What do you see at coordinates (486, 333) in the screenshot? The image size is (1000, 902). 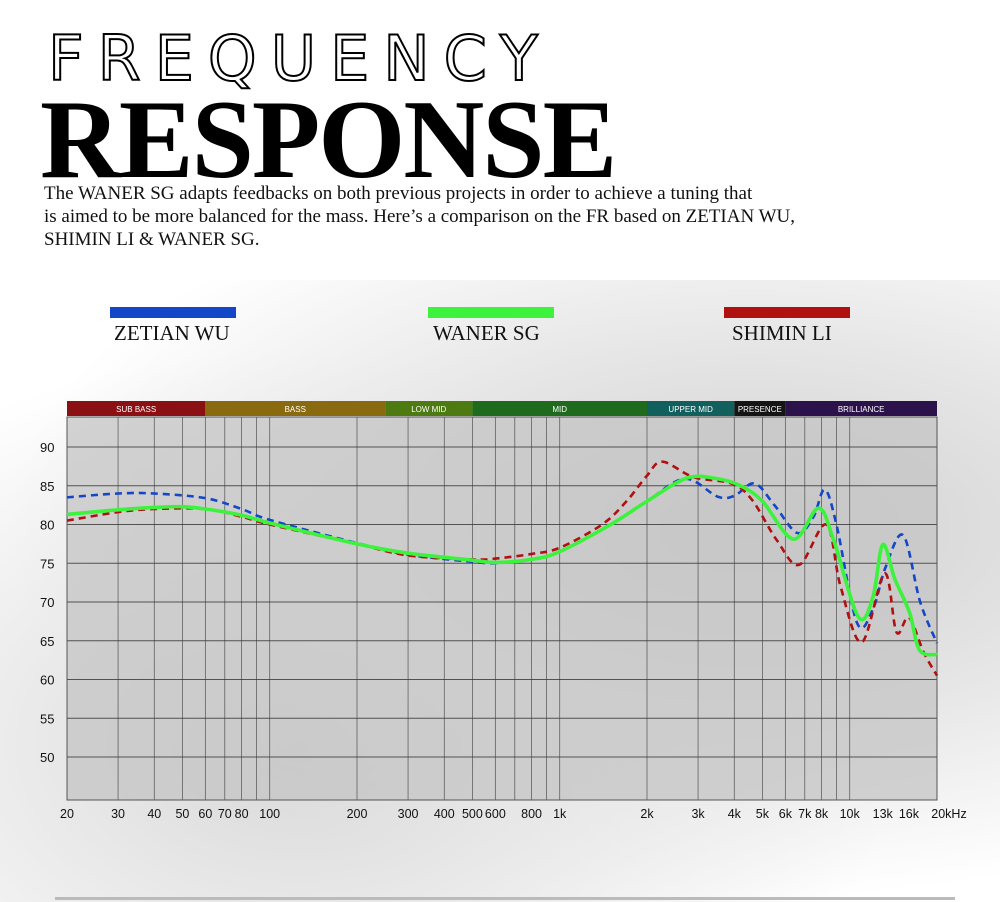 I see `legend-label: WANER SG` at bounding box center [486, 333].